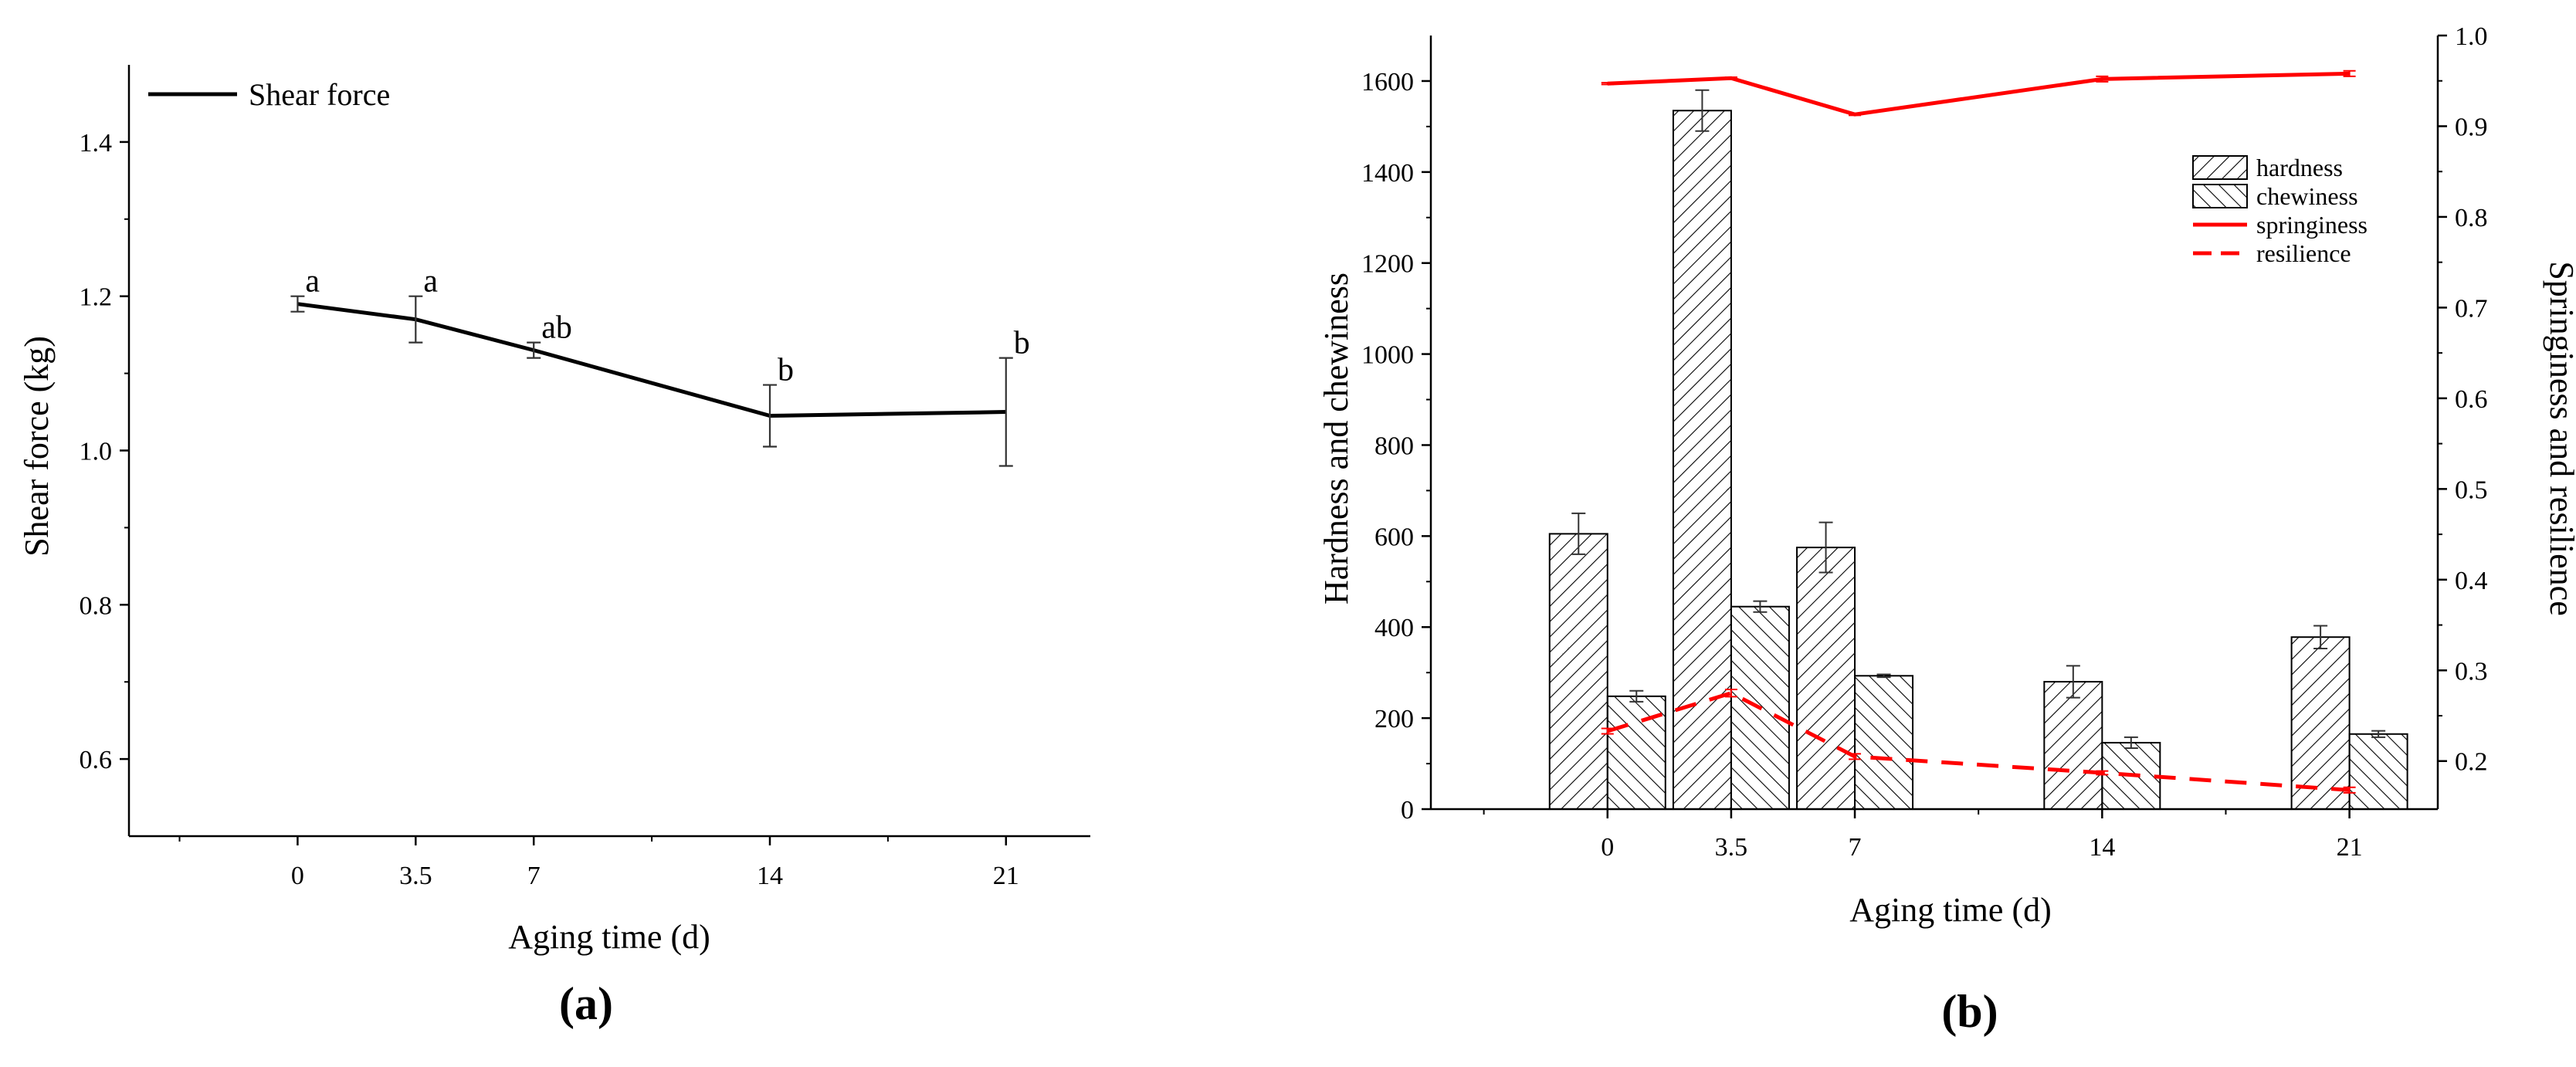 This screenshot has width=2576, height=1067. Describe the element at coordinates (1387, 356) in the screenshot. I see `left-y-tick-label: 1000` at that location.